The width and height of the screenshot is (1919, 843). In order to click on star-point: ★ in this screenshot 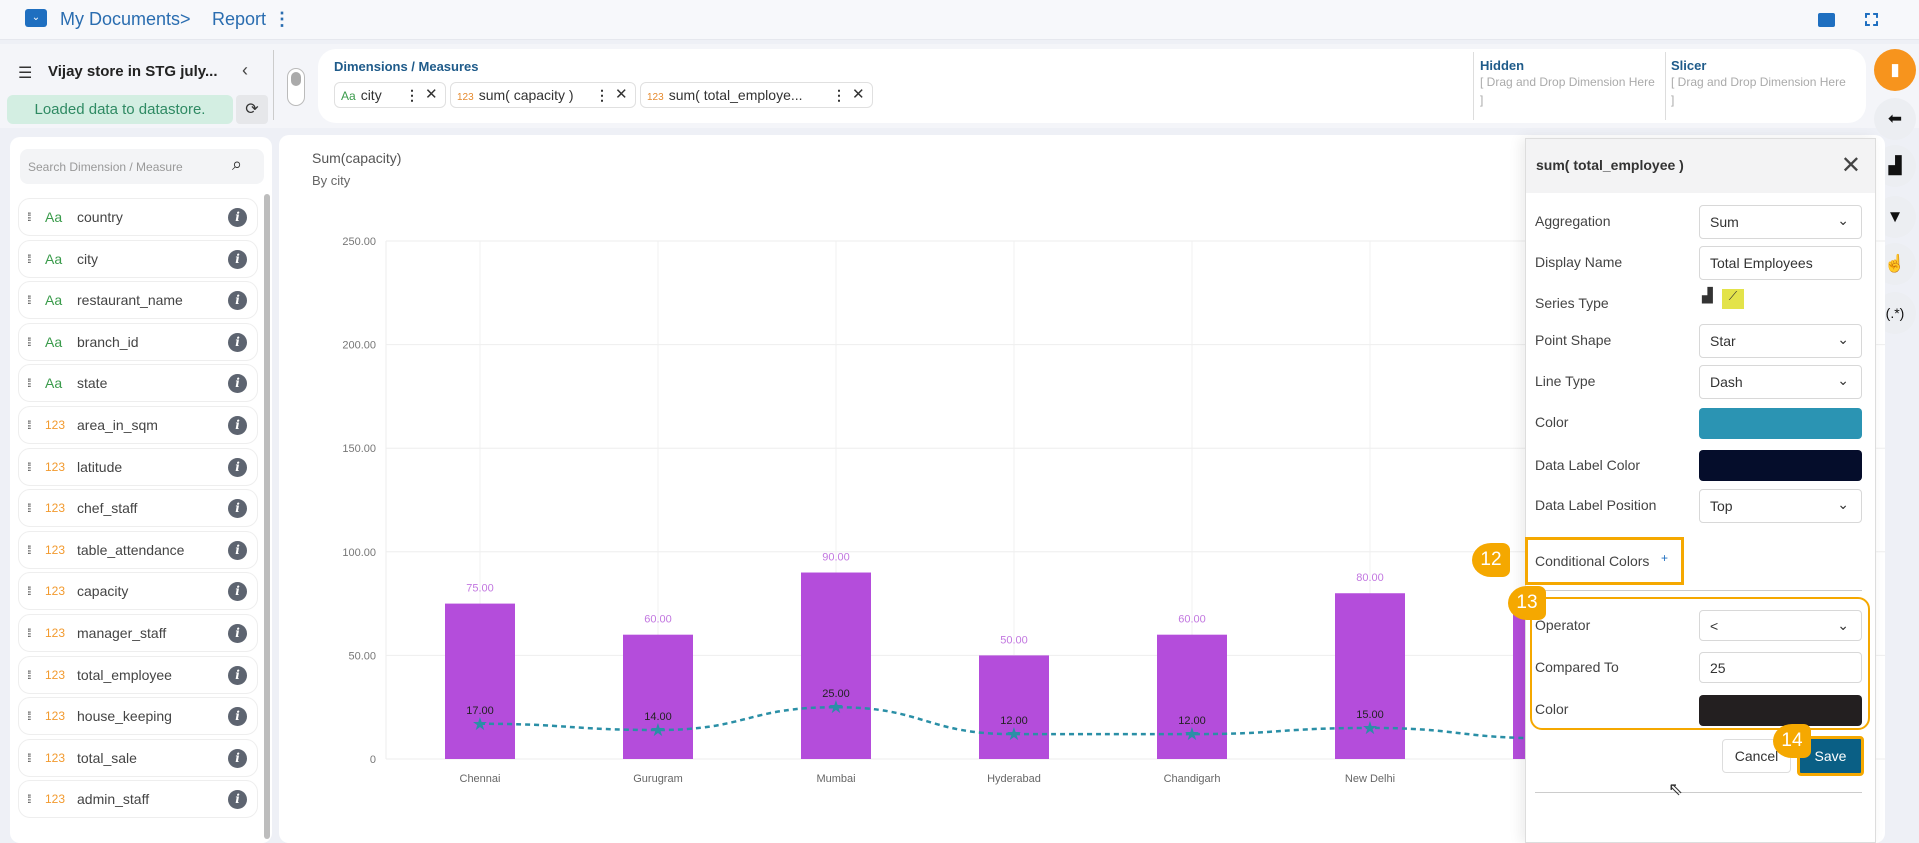, I will do `click(836, 707)`.